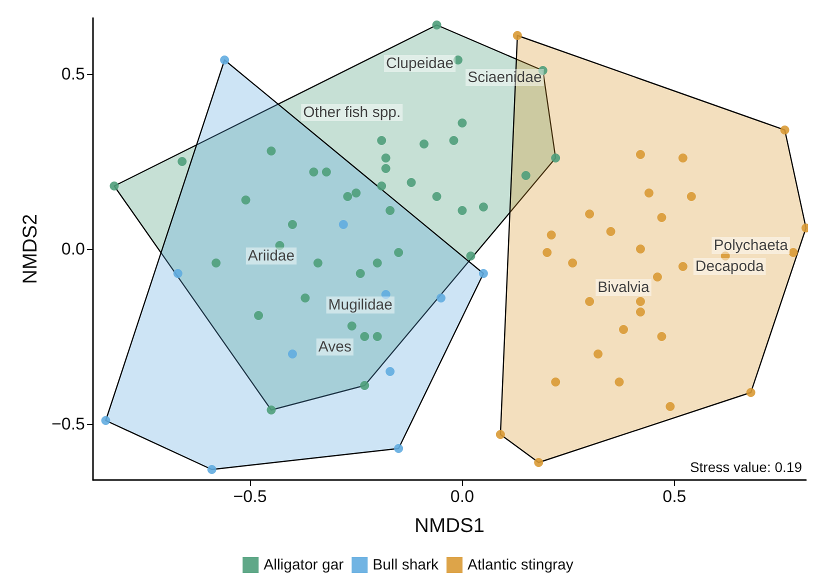 Image resolution: width=816 pixels, height=588 pixels. What do you see at coordinates (360, 305) in the screenshot?
I see `annotation: Mugilidae` at bounding box center [360, 305].